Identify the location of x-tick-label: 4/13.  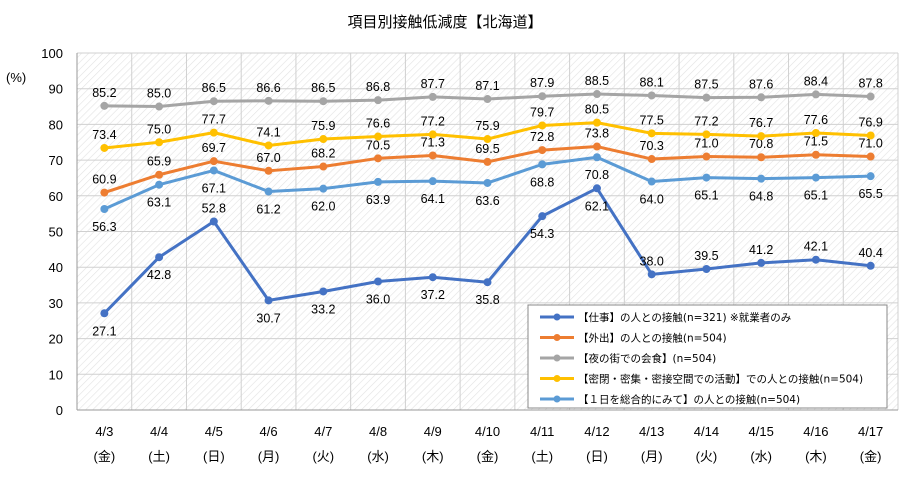
(651, 431).